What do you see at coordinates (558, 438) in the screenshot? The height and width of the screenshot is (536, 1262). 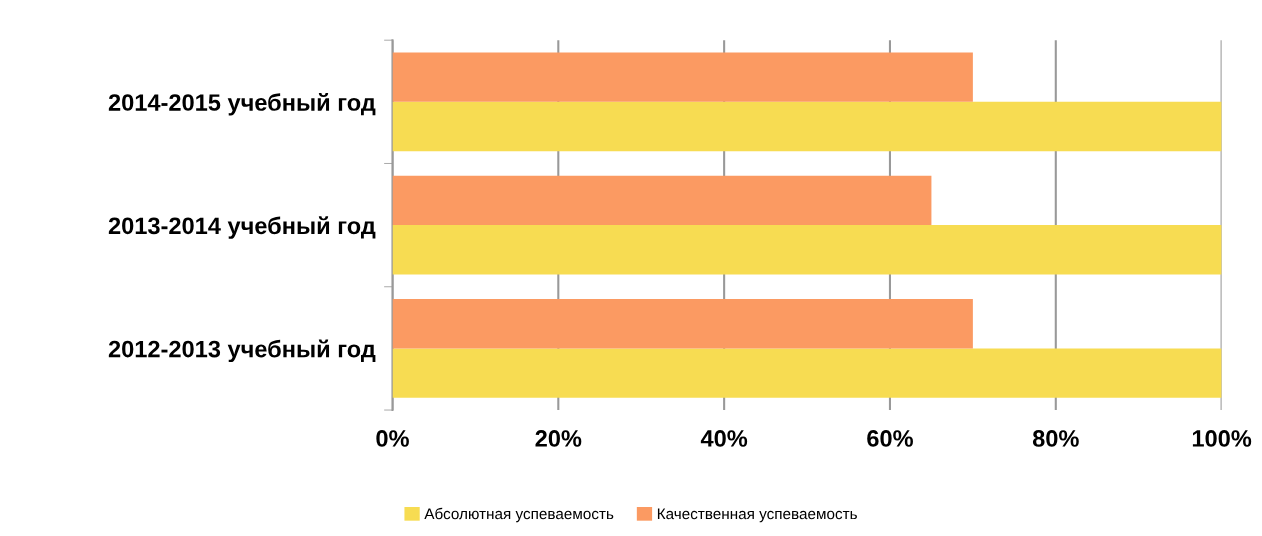 I see `x-tick-label: 20%` at bounding box center [558, 438].